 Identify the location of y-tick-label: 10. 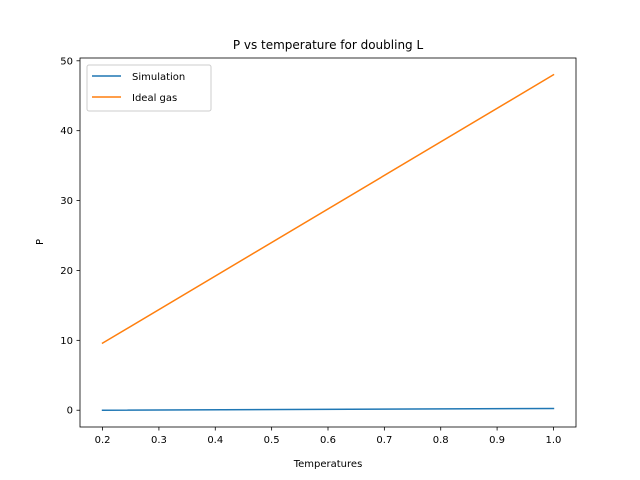
(66, 341).